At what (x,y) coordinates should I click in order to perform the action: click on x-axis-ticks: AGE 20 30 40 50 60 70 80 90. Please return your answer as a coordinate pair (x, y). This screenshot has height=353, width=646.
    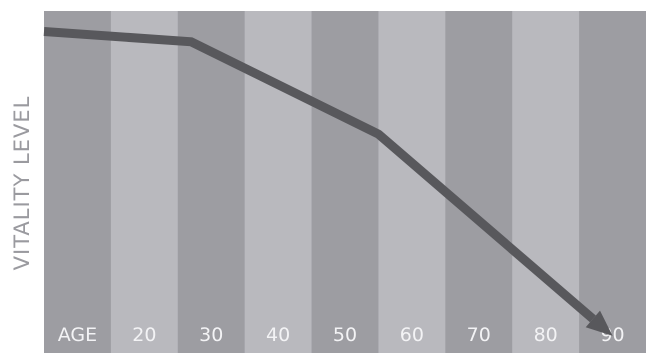
    Looking at the image, I should click on (341, 335).